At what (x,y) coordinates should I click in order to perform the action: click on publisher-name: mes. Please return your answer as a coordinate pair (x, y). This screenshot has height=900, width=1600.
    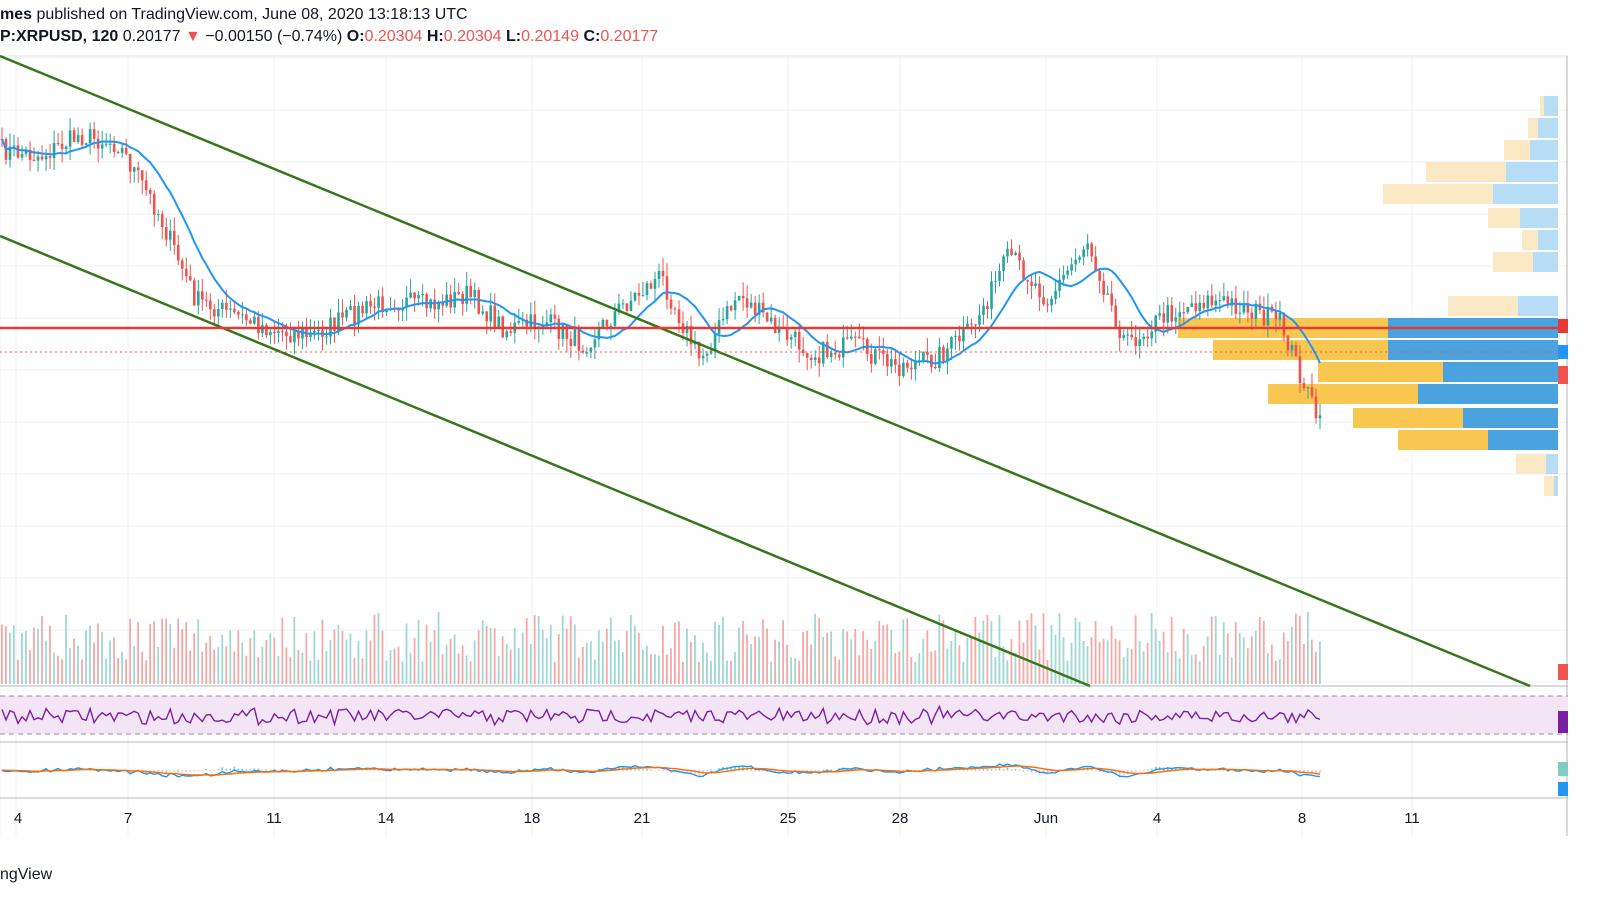
    Looking at the image, I should click on (16, 14).